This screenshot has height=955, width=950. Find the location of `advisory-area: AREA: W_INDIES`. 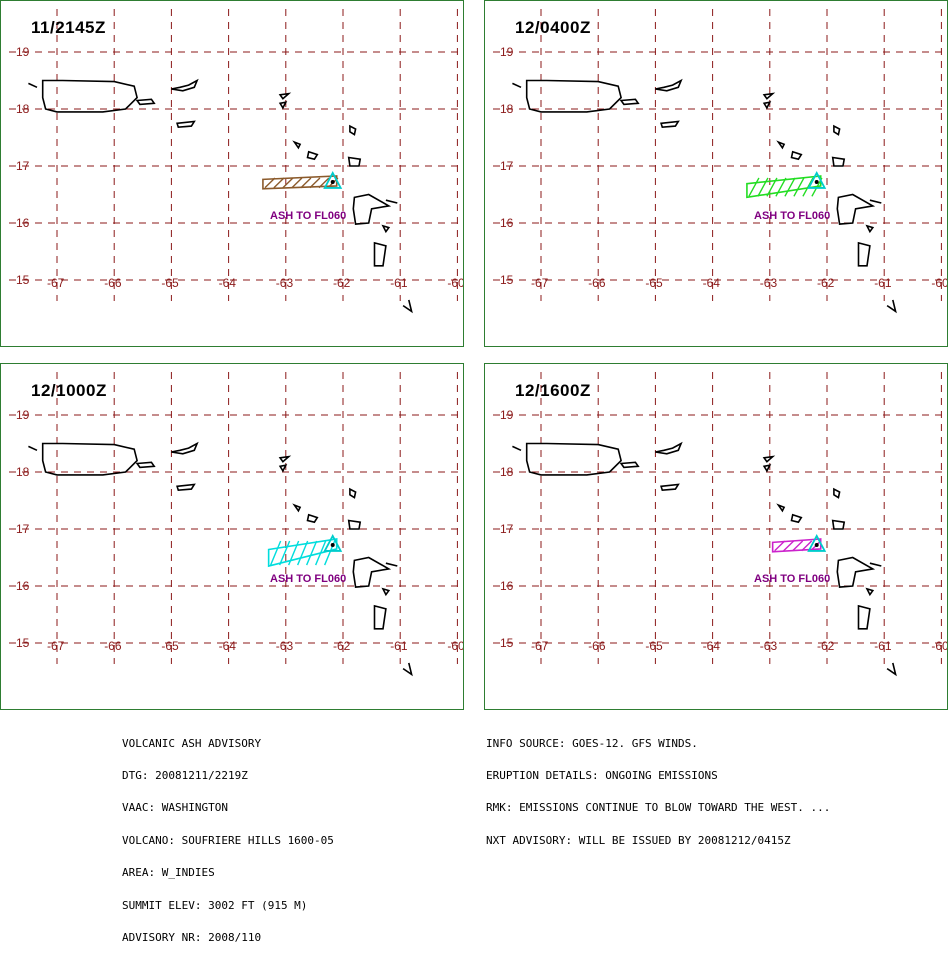

advisory-area: AREA: W_INDIES is located at coordinates (168, 873).